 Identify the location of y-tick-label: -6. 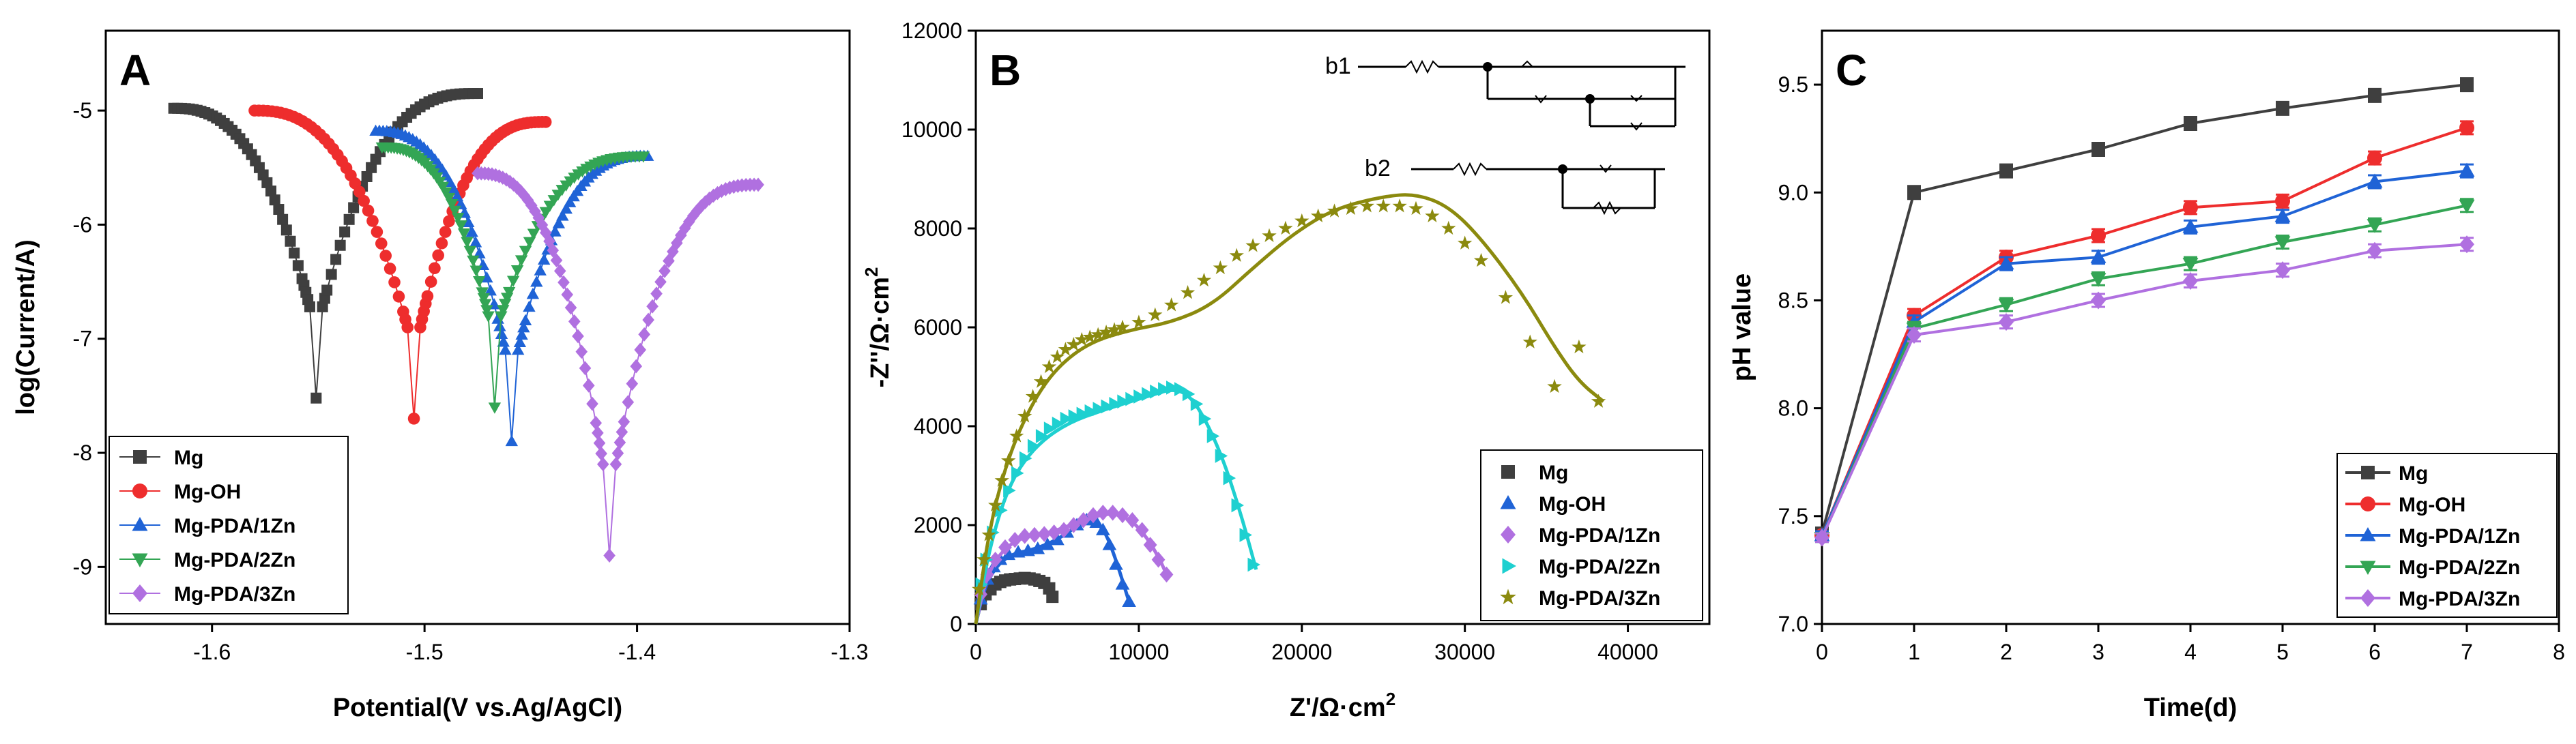
(82, 224).